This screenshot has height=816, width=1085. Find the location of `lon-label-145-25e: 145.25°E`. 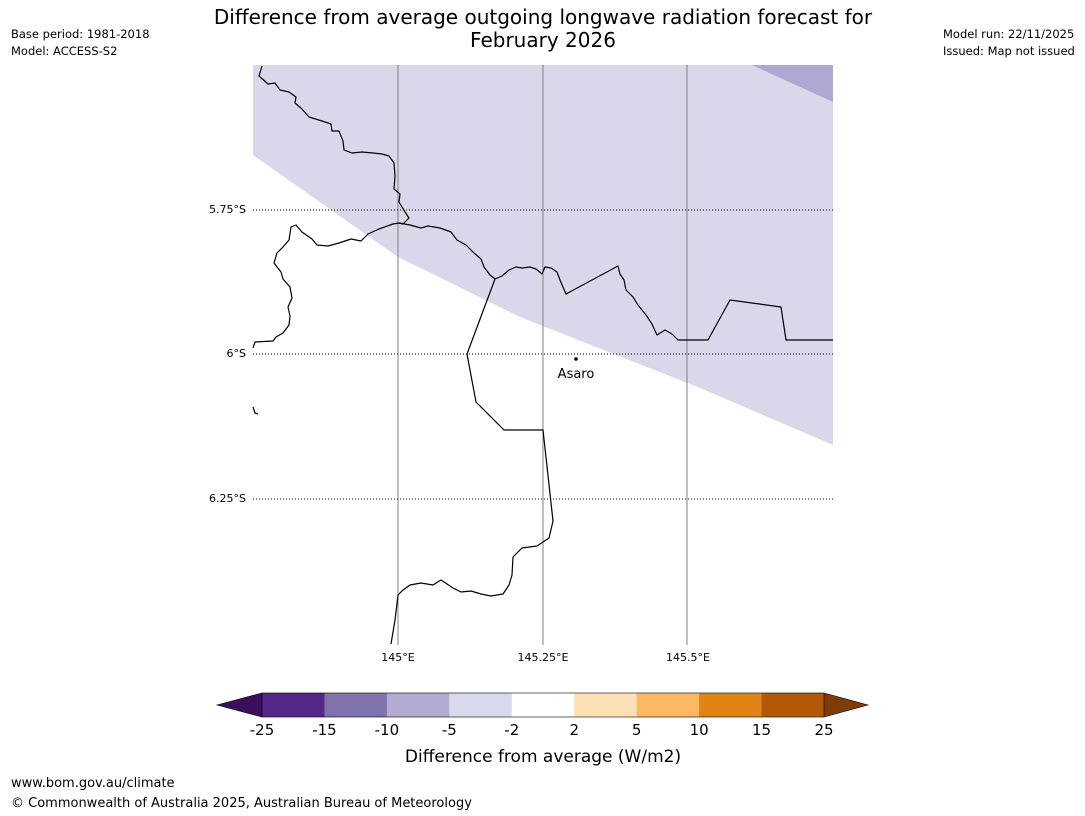

lon-label-145-25e: 145.25°E is located at coordinates (543, 657).